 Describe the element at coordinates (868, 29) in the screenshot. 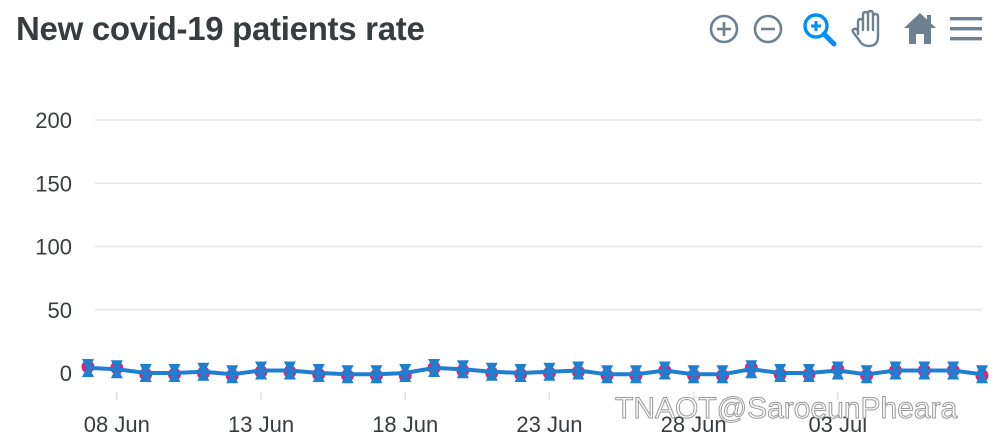

I see `hand-icon` at that location.